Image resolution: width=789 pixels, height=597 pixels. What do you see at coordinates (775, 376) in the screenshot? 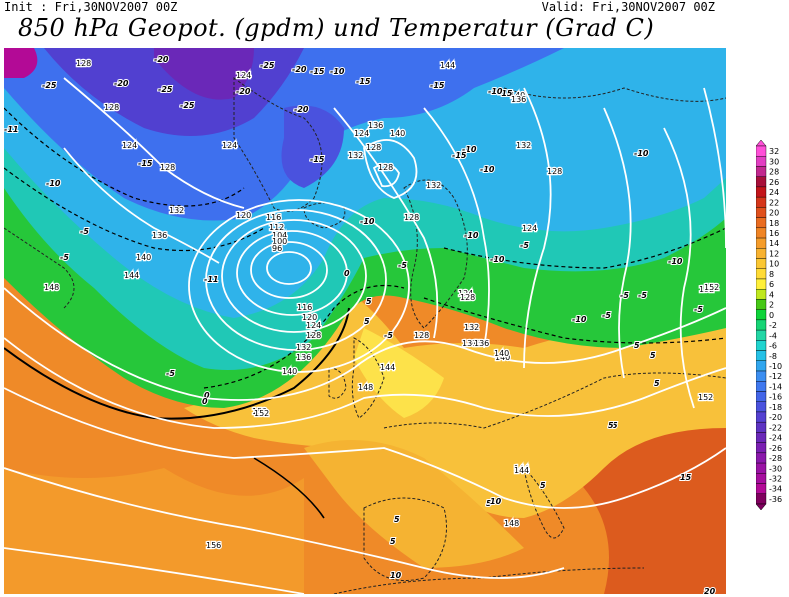
I see `legend-label: -12` at bounding box center [775, 376].